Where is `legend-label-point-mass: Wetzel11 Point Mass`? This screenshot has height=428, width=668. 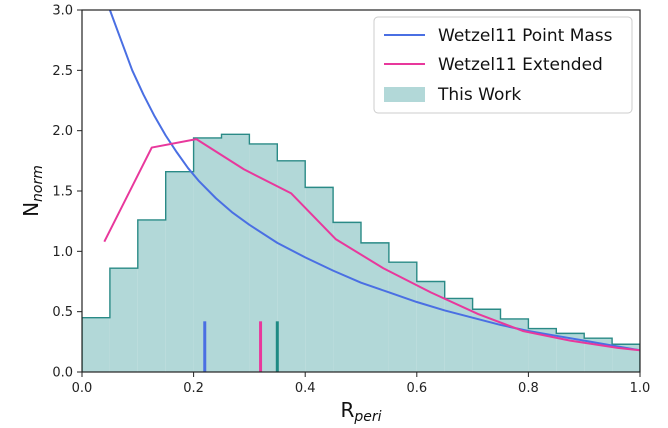
legend-label-point-mass: Wetzel11 Point Mass is located at coordinates (525, 36).